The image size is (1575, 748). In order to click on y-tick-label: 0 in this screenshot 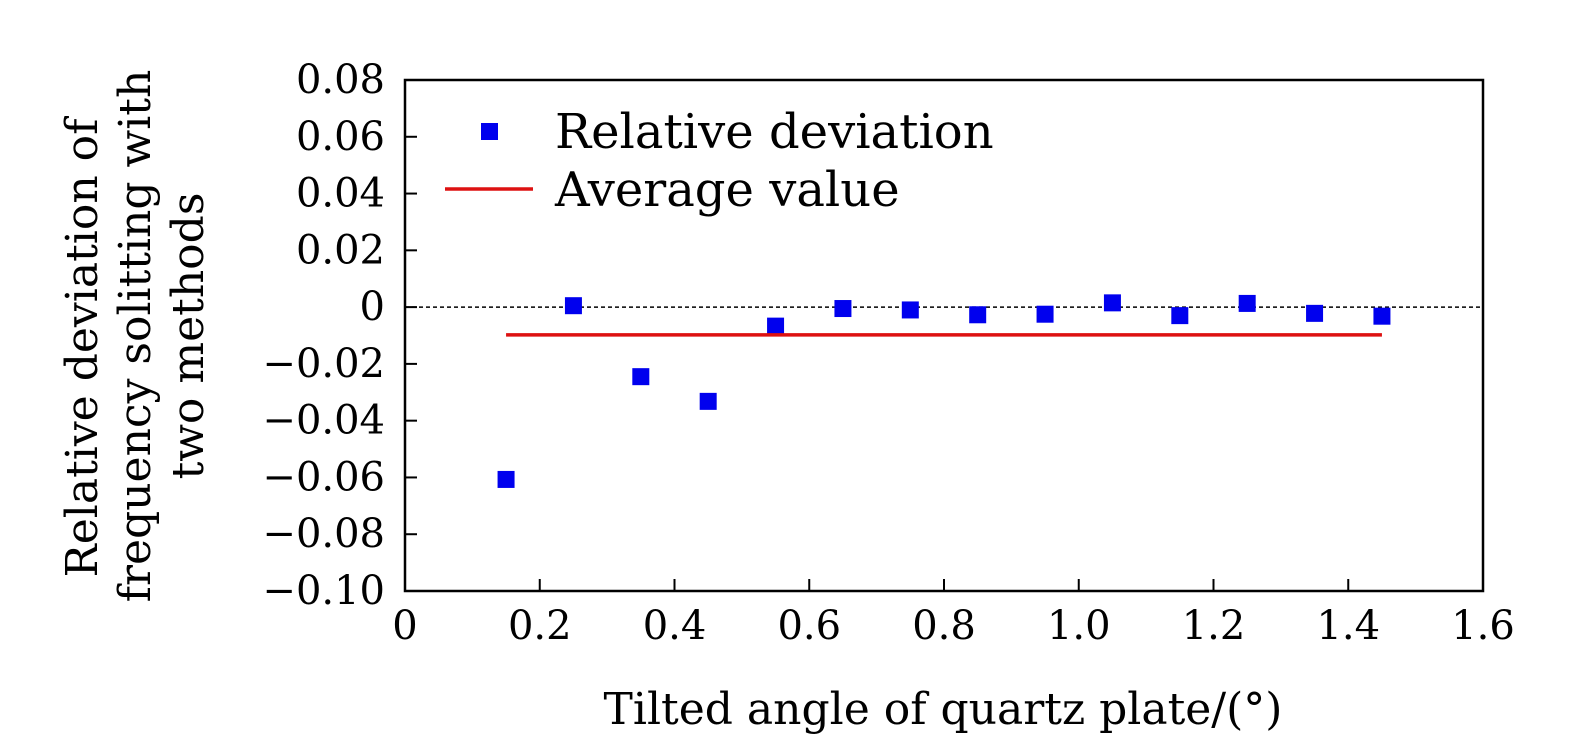, I will do `click(372, 307)`.